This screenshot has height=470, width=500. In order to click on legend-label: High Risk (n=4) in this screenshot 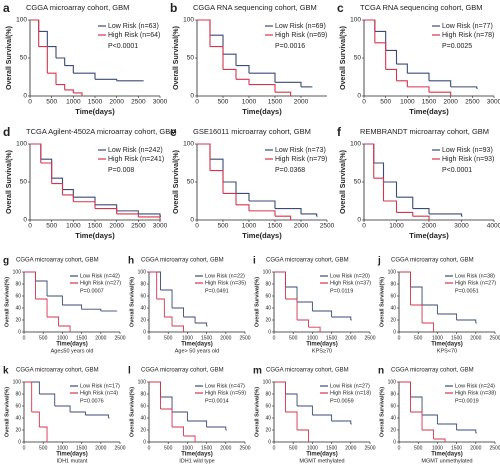, I will do `click(99, 393)`.